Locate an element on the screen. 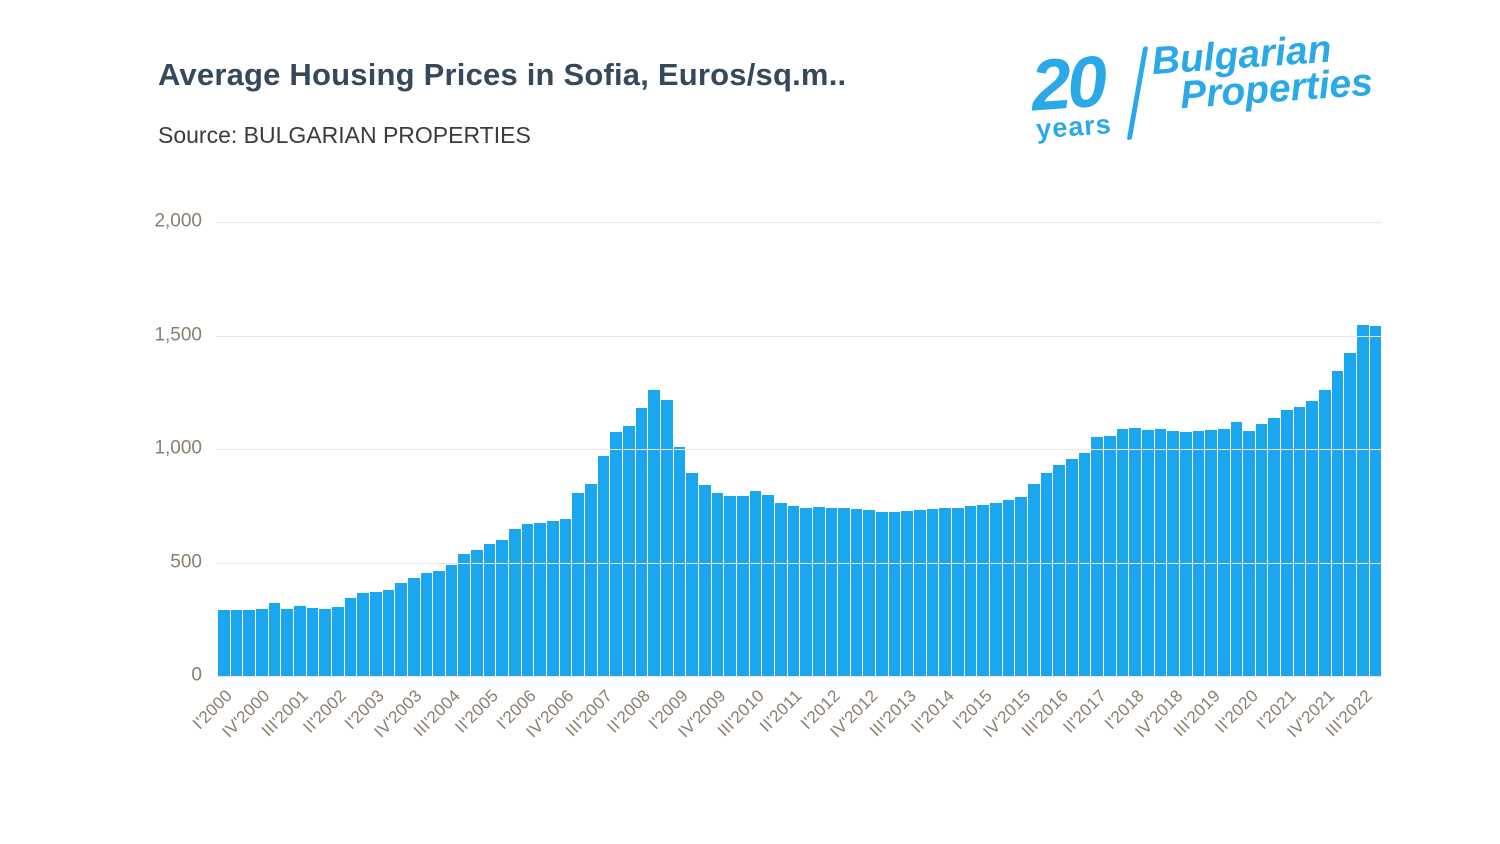 This screenshot has width=1500, height=844. bar-I-2008 is located at coordinates (629, 550).